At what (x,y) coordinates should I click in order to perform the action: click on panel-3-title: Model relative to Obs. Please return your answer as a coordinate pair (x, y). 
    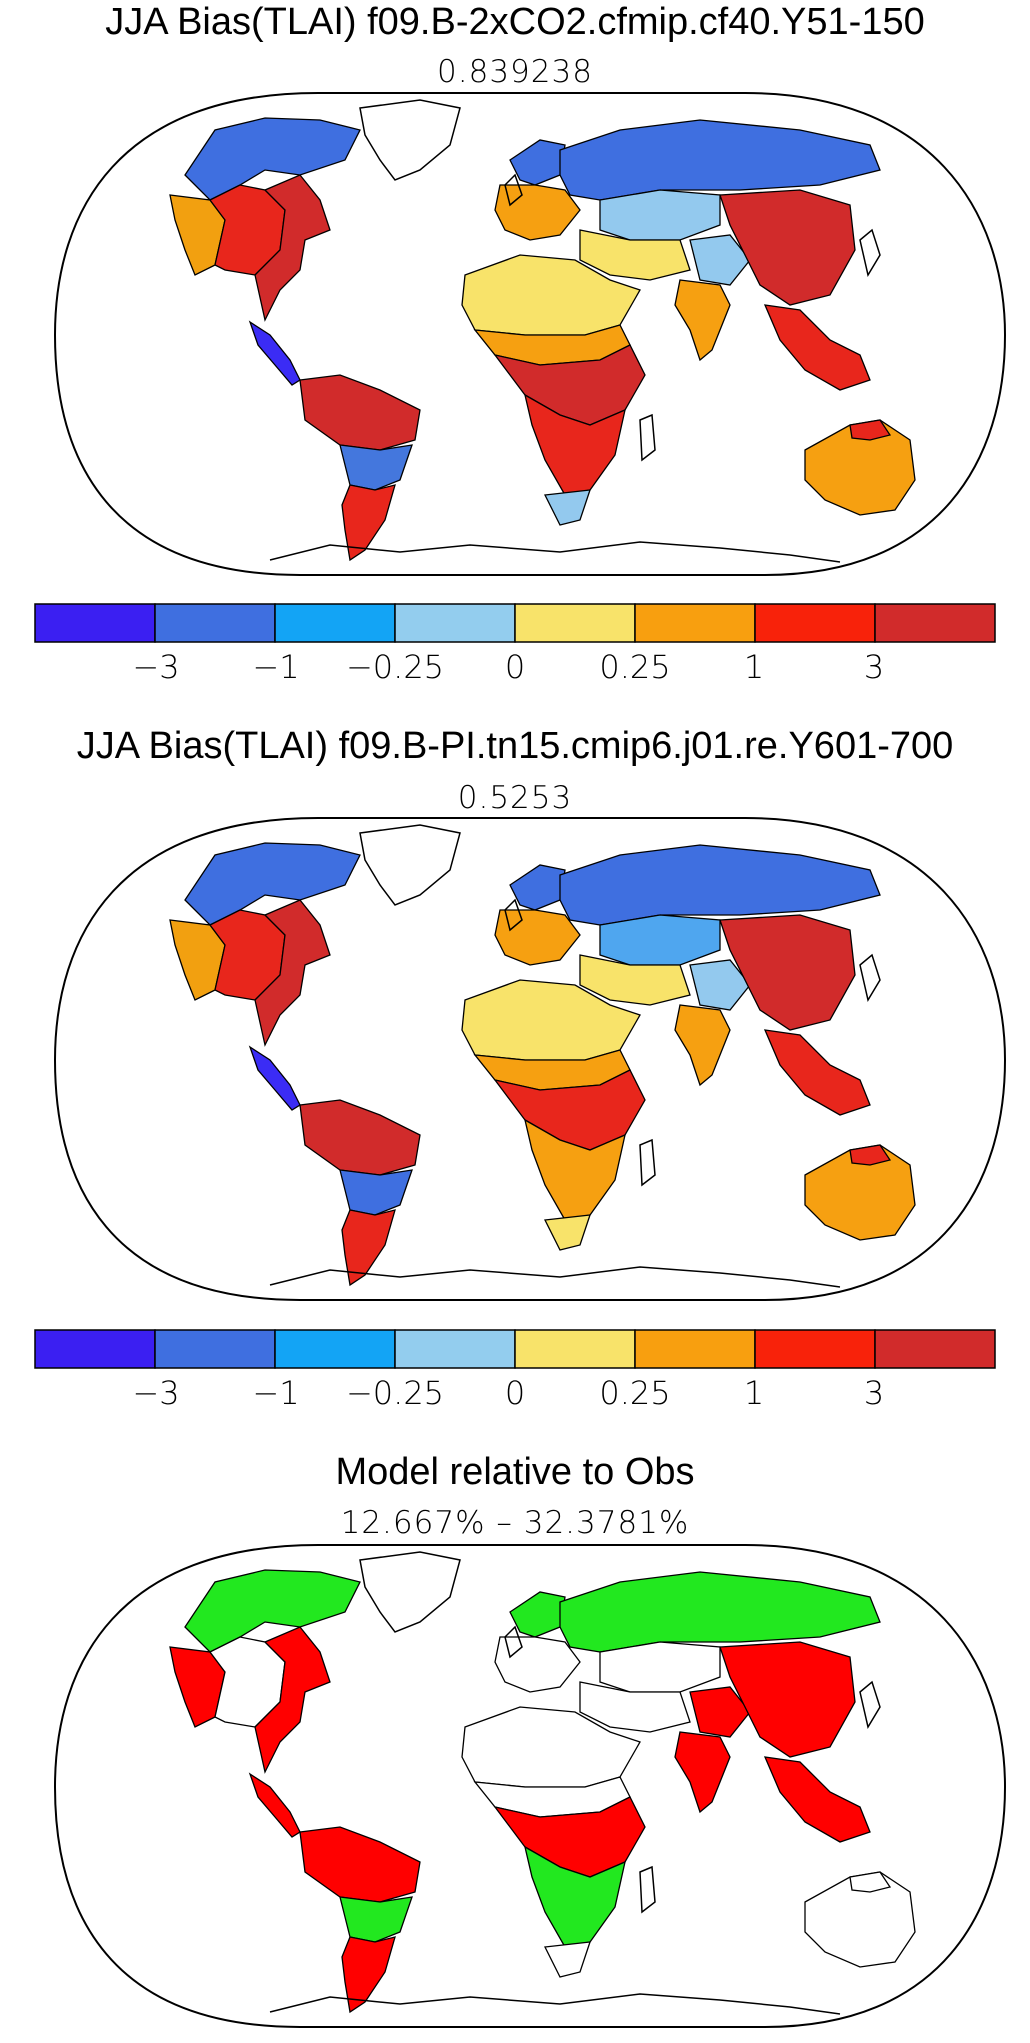
    Looking at the image, I should click on (515, 1472).